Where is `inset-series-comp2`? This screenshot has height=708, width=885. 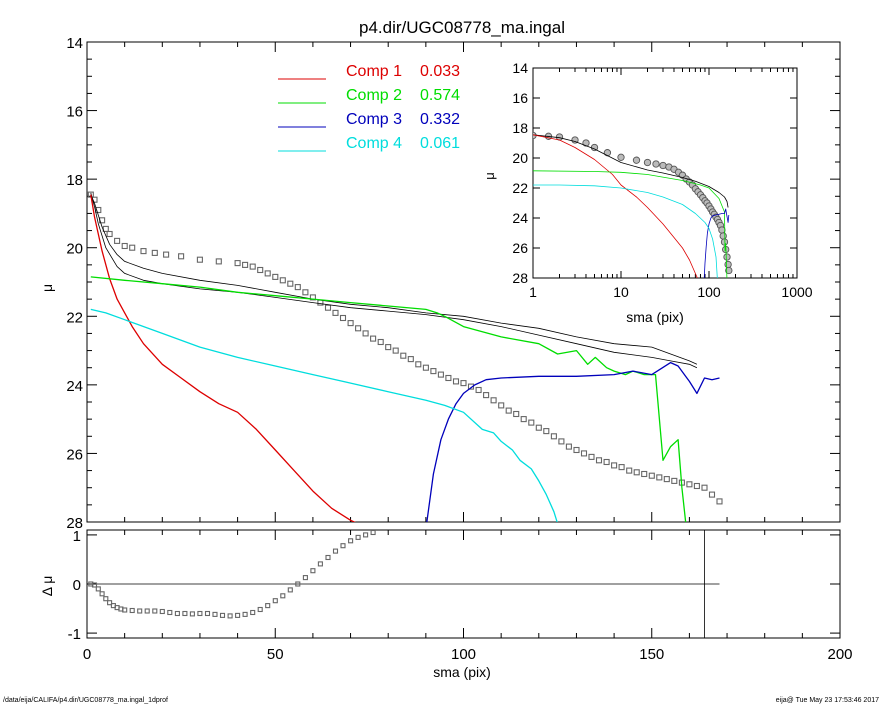
inset-series-comp2 is located at coordinates (630, 224).